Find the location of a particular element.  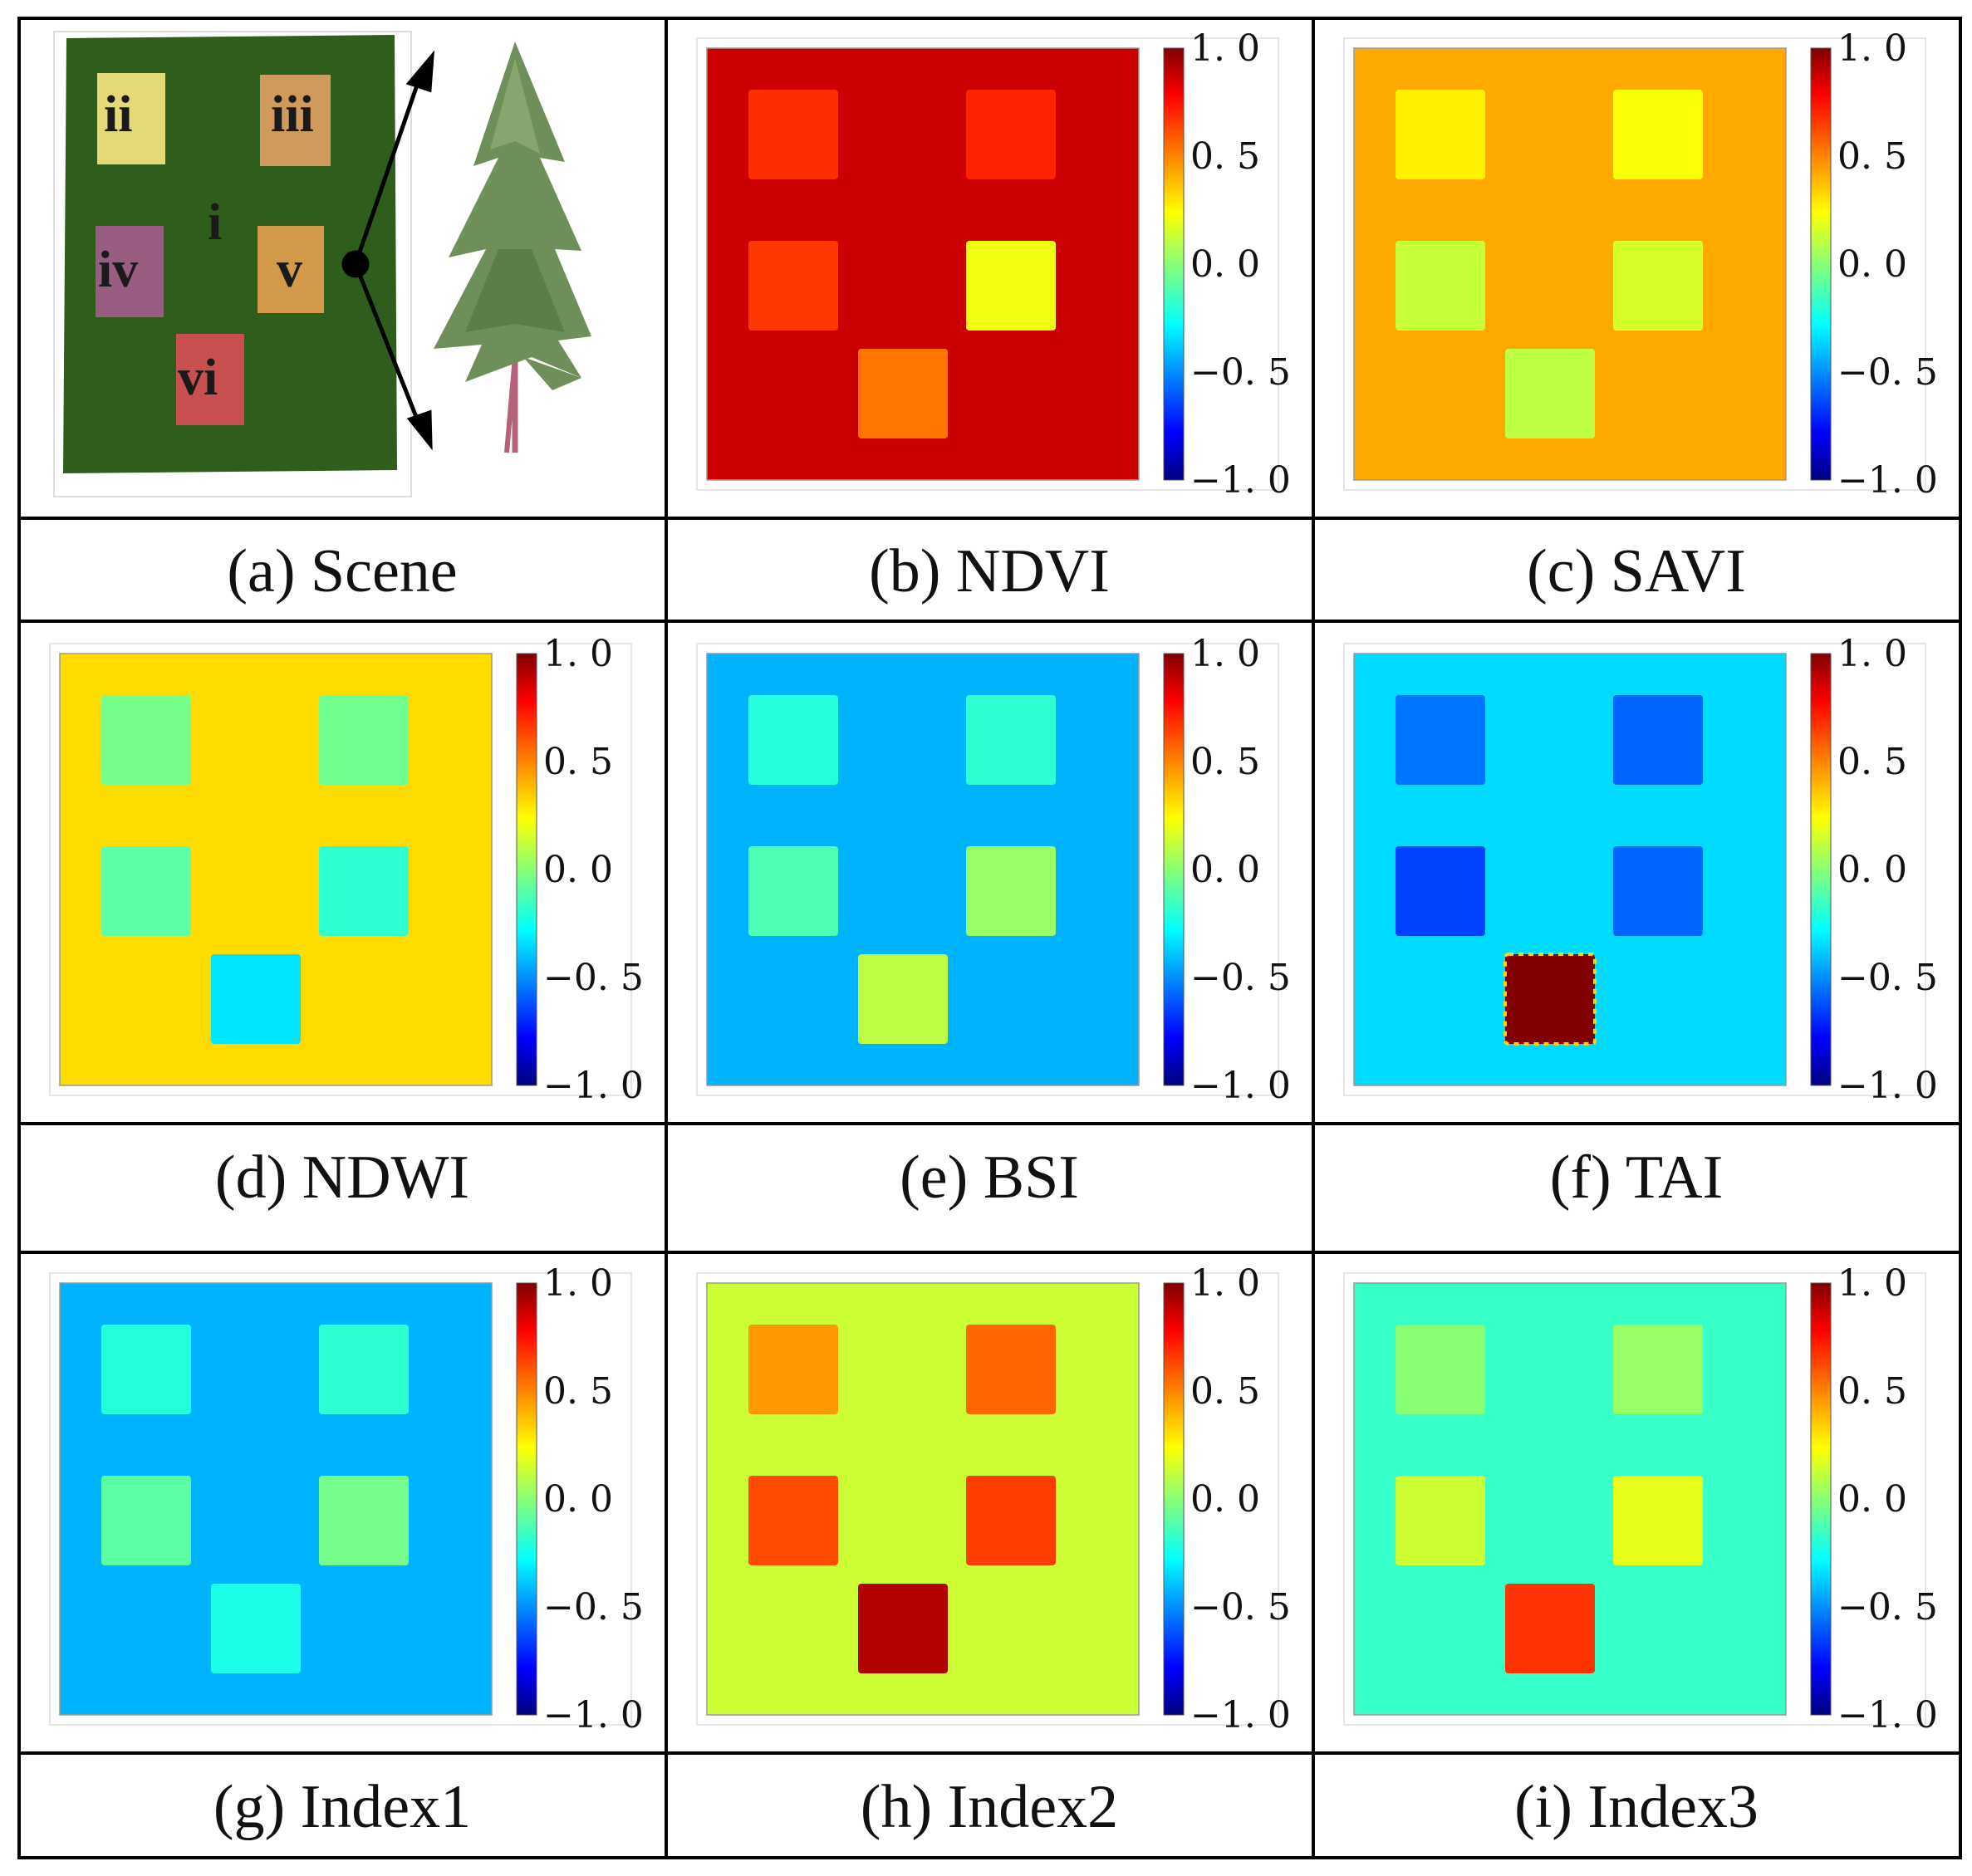

caption-b: (b) NDVI is located at coordinates (989, 571).